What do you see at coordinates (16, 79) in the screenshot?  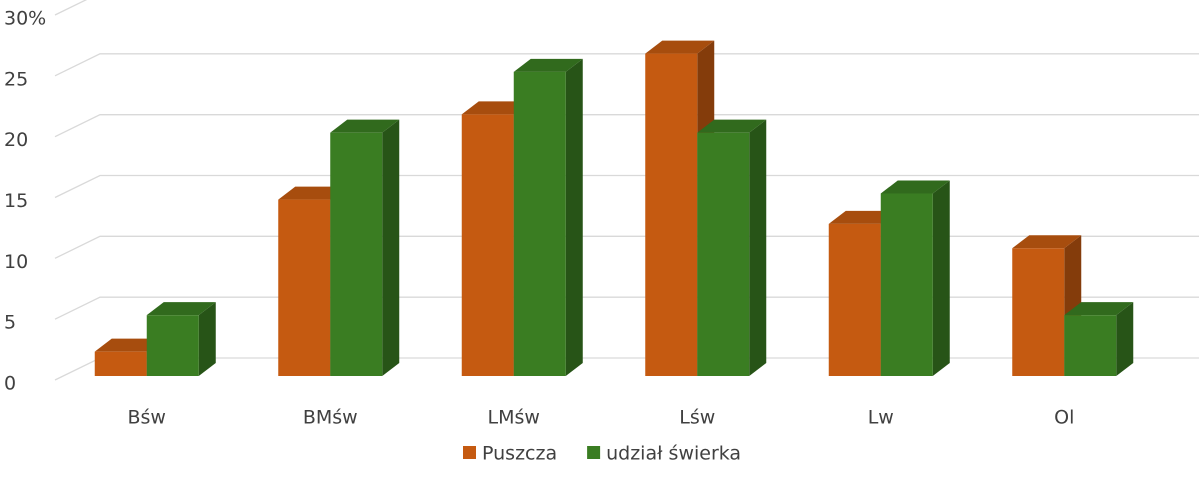 I see `y-tick-label: 25` at bounding box center [16, 79].